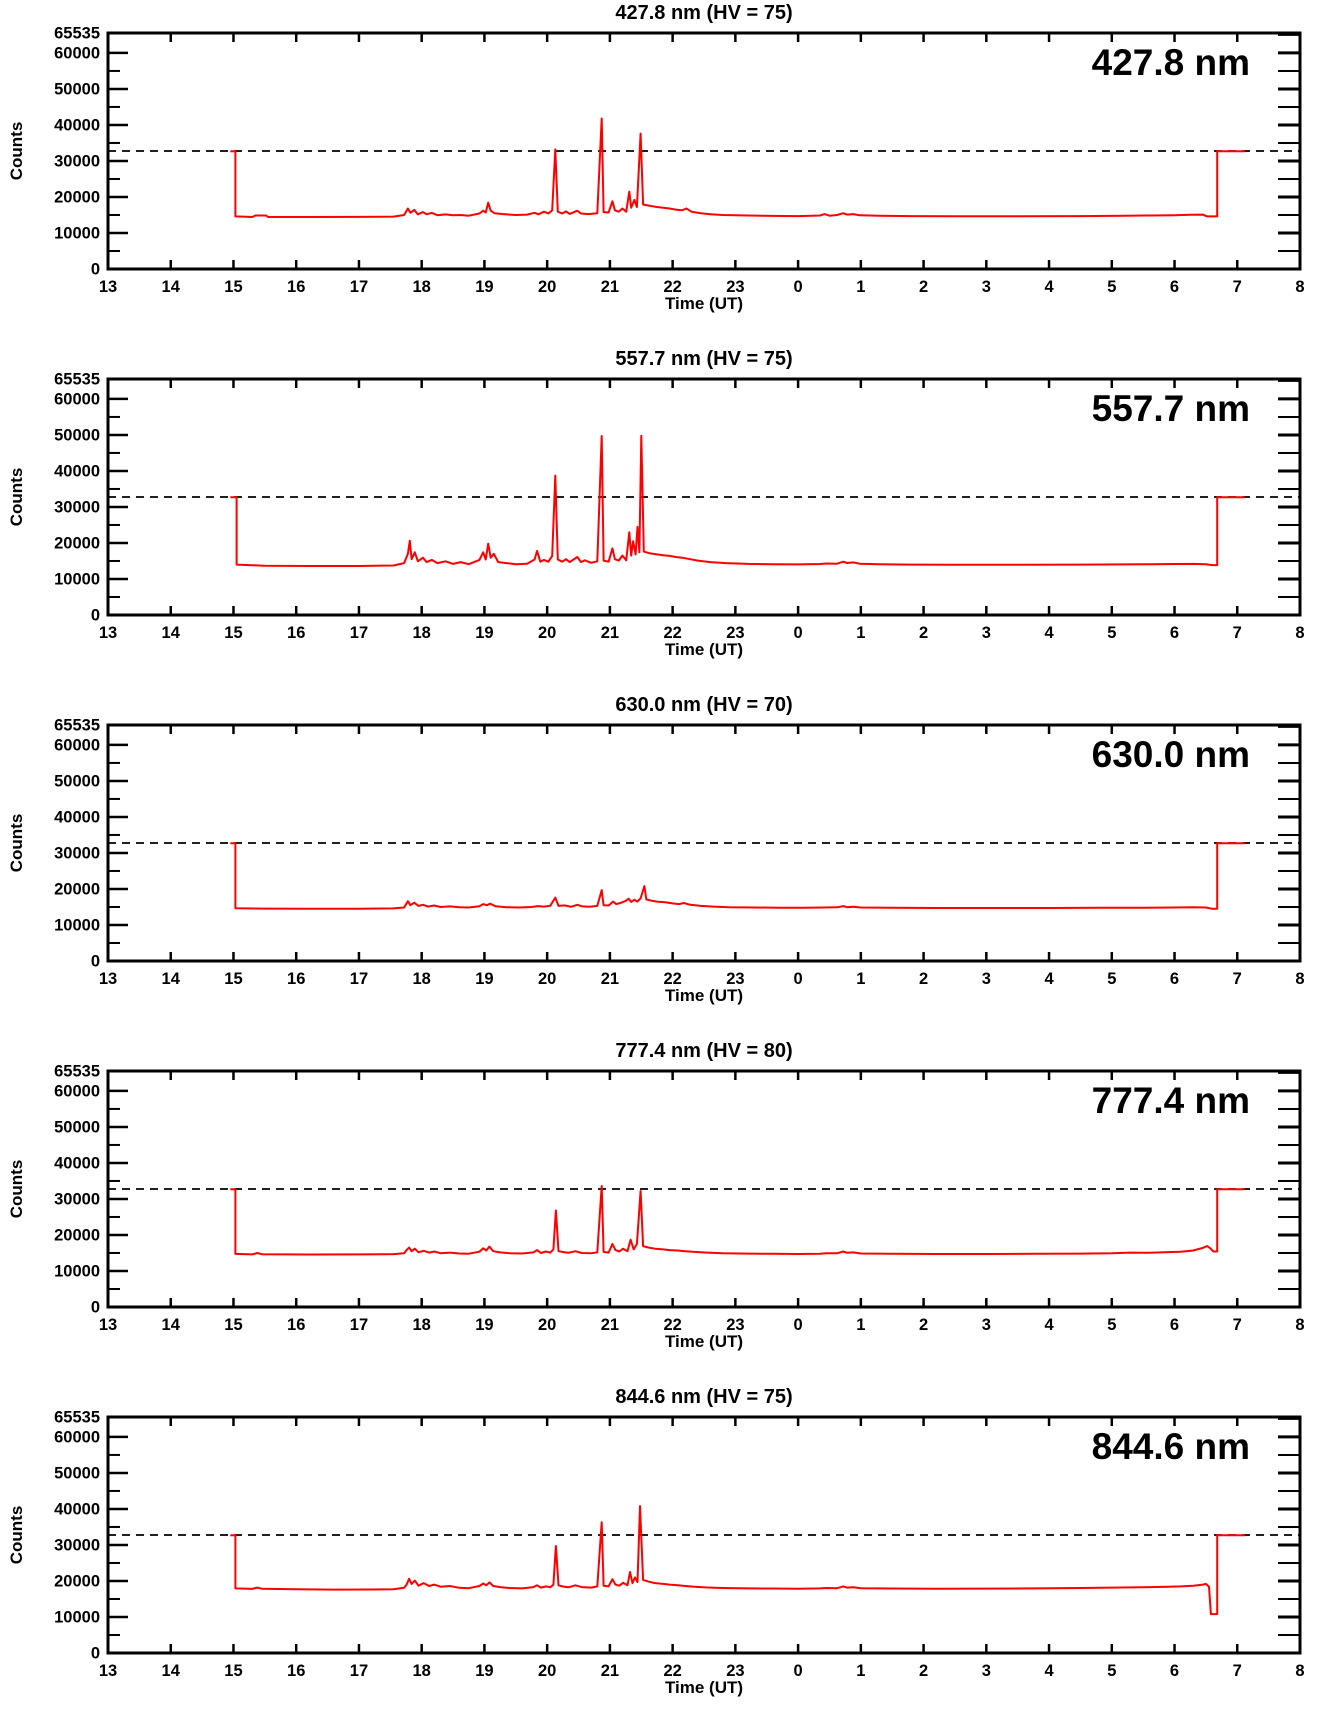 The width and height of the screenshot is (1336, 1731). What do you see at coordinates (704, 705) in the screenshot?
I see `panel-title: 630.0 nm (HV = 70)` at bounding box center [704, 705].